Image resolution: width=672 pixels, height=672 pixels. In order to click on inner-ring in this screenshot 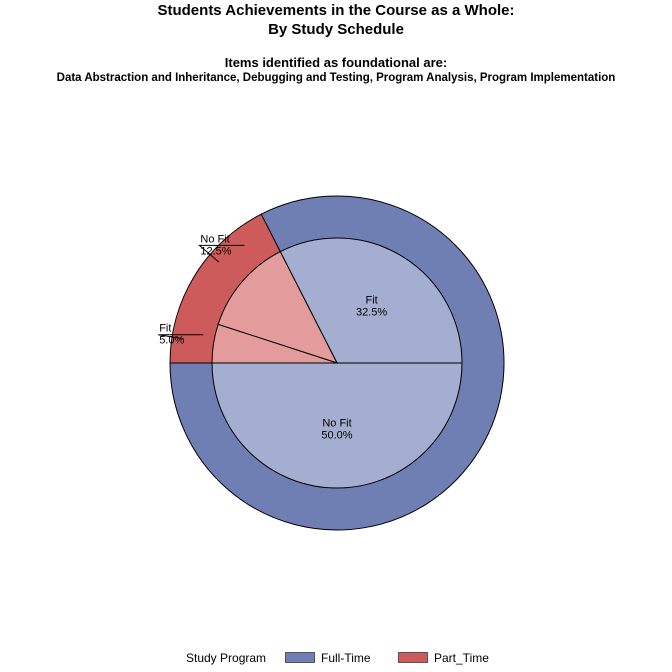, I will do `click(337, 363)`.